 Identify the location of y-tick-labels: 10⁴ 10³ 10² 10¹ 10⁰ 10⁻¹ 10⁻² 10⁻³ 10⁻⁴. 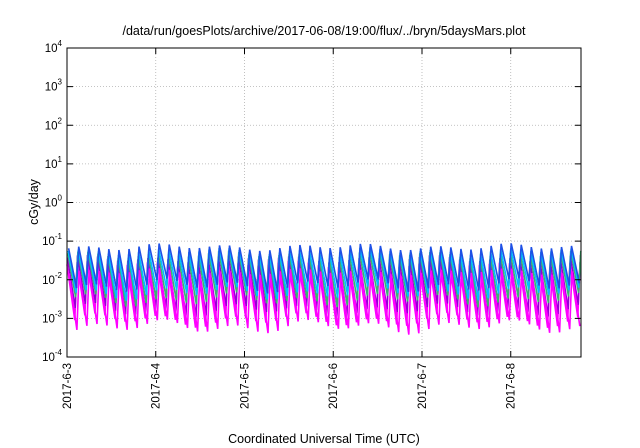
(52, 201).